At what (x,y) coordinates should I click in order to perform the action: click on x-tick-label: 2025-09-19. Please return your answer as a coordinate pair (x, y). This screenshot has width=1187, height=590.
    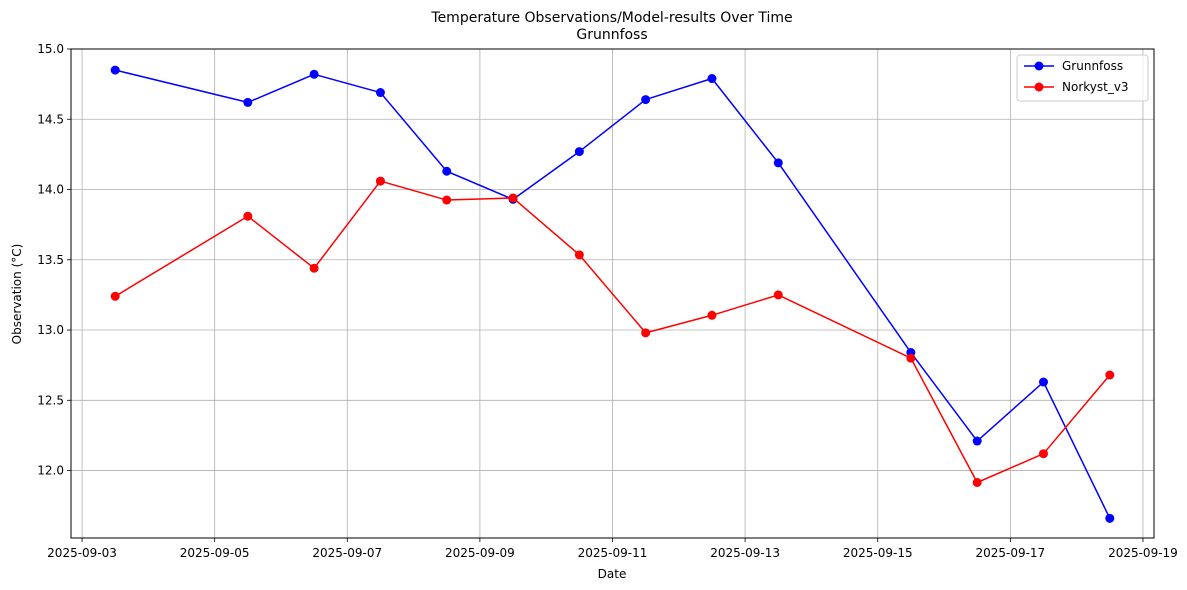
    Looking at the image, I should click on (1143, 553).